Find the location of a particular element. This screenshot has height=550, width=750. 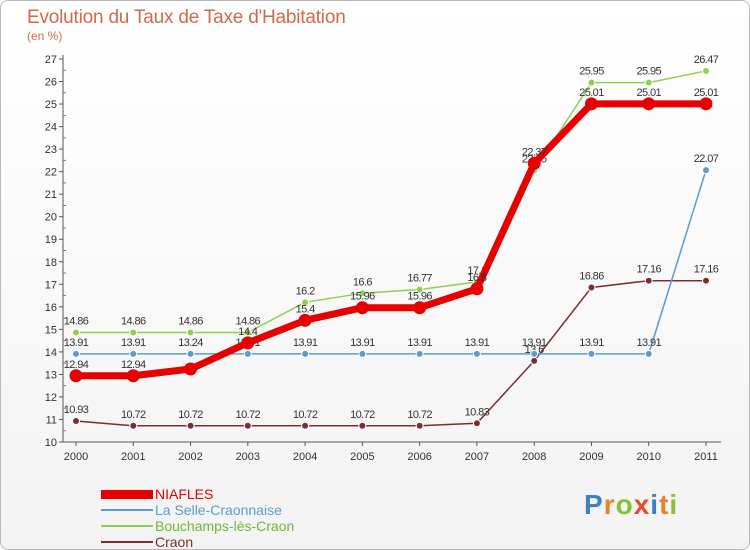

y-tick-label: 22 is located at coordinates (51, 173).